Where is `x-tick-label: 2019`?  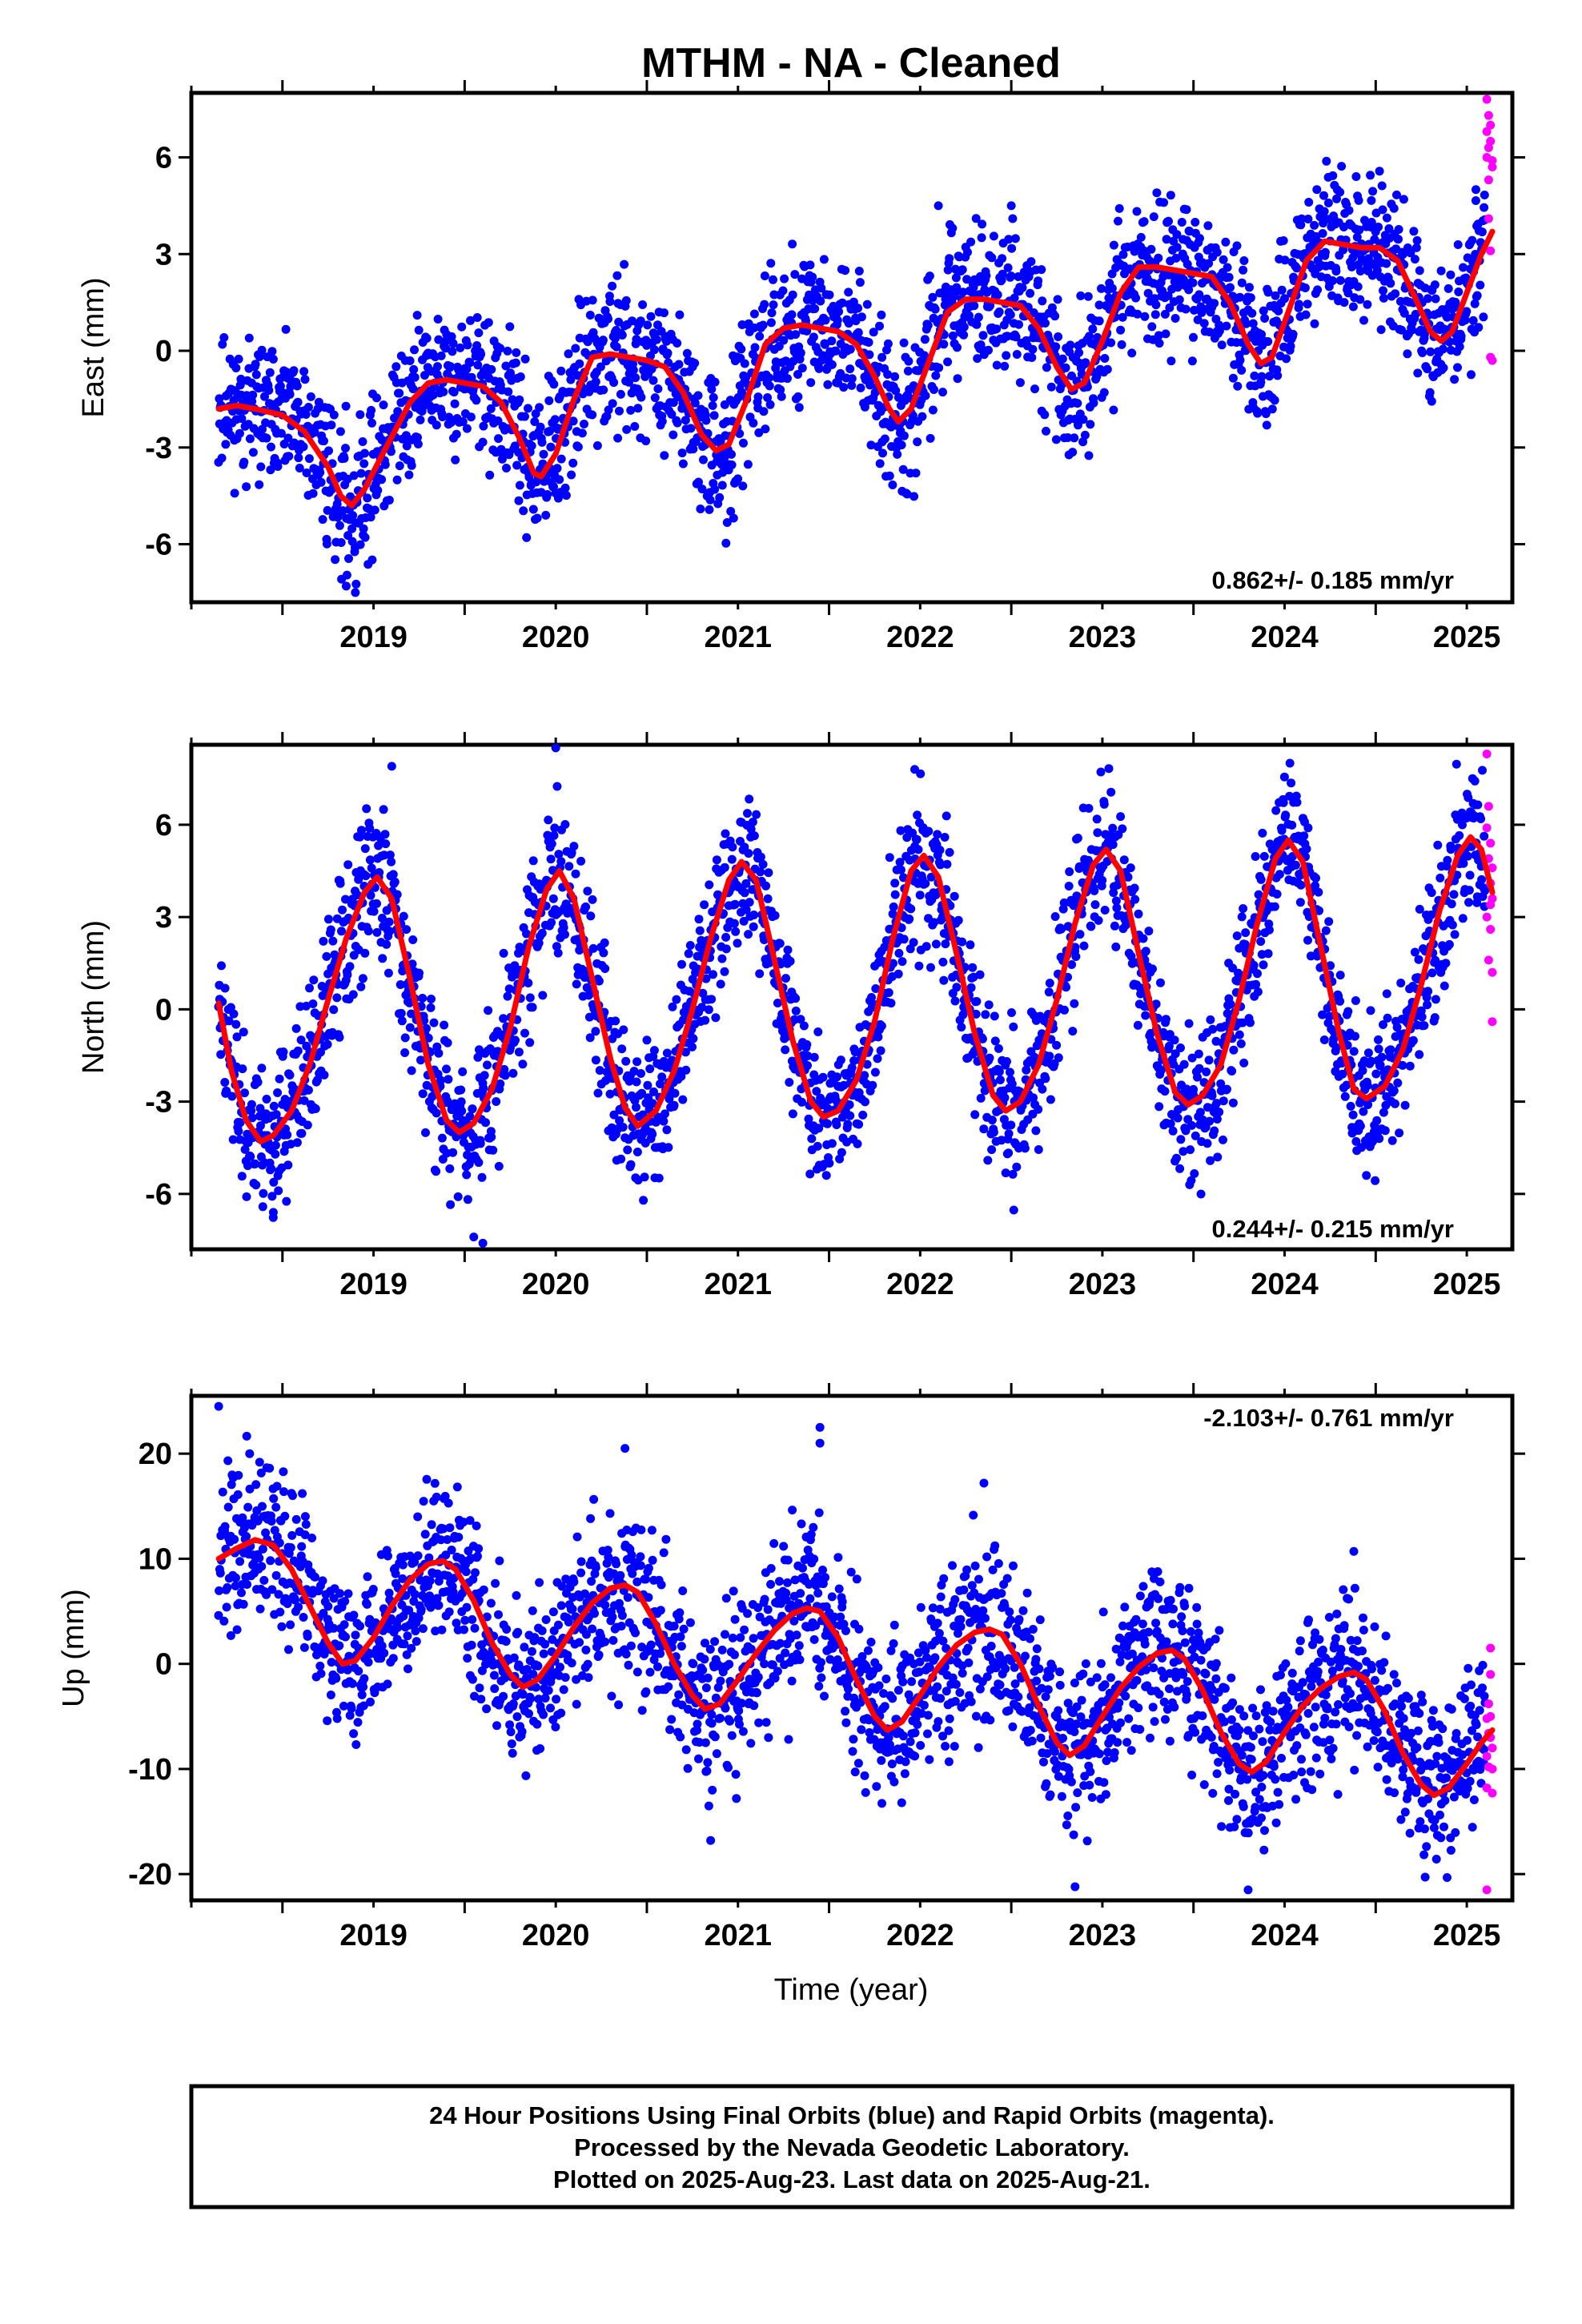 x-tick-label: 2019 is located at coordinates (373, 1936).